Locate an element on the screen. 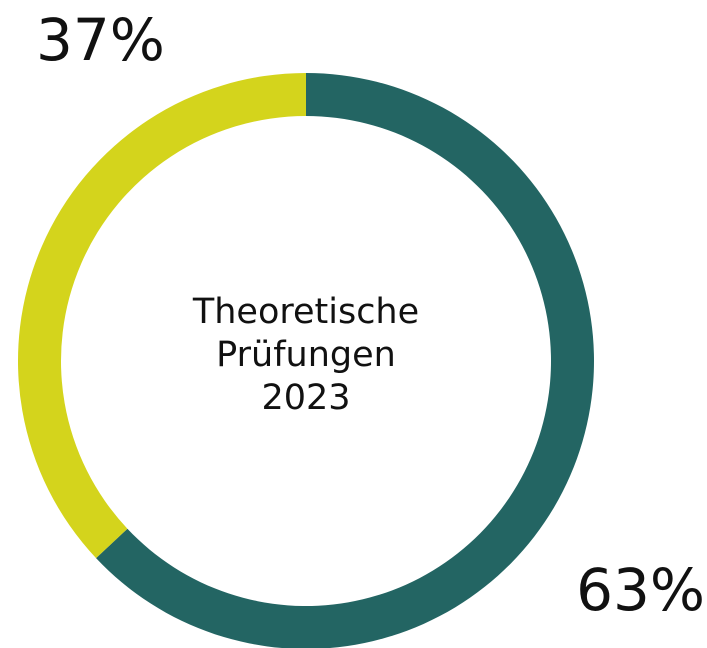 This screenshot has width=707, height=648. value-label: 63% is located at coordinates (640, 590).